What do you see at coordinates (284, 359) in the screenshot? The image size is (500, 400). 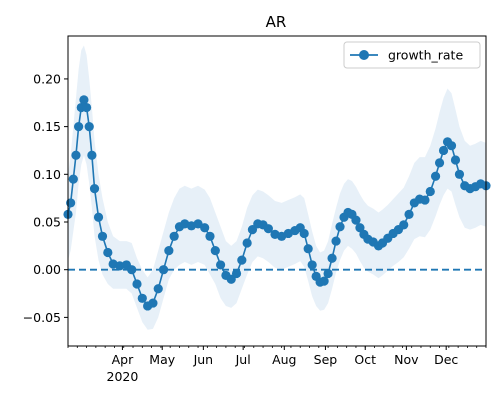 I see `x-tick-label: Aug` at bounding box center [284, 359].